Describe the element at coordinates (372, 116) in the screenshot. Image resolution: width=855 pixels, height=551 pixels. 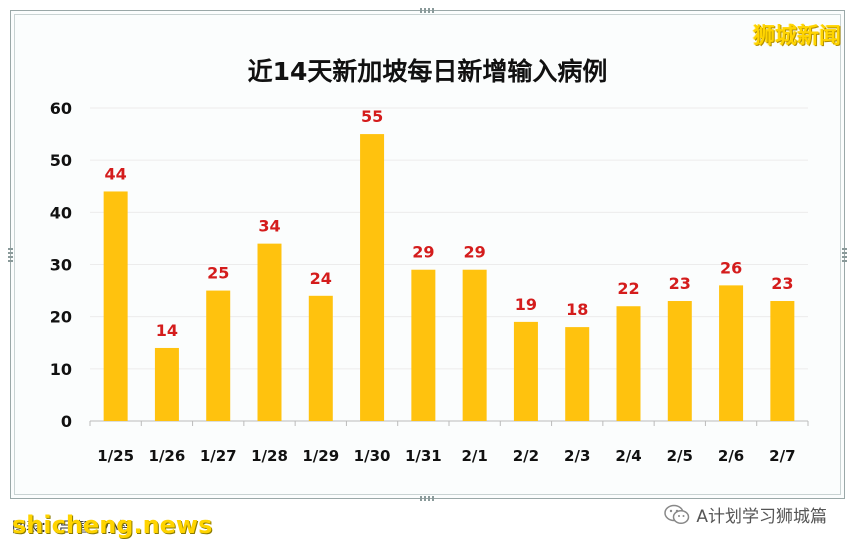
I see `data-label: 55` at that location.